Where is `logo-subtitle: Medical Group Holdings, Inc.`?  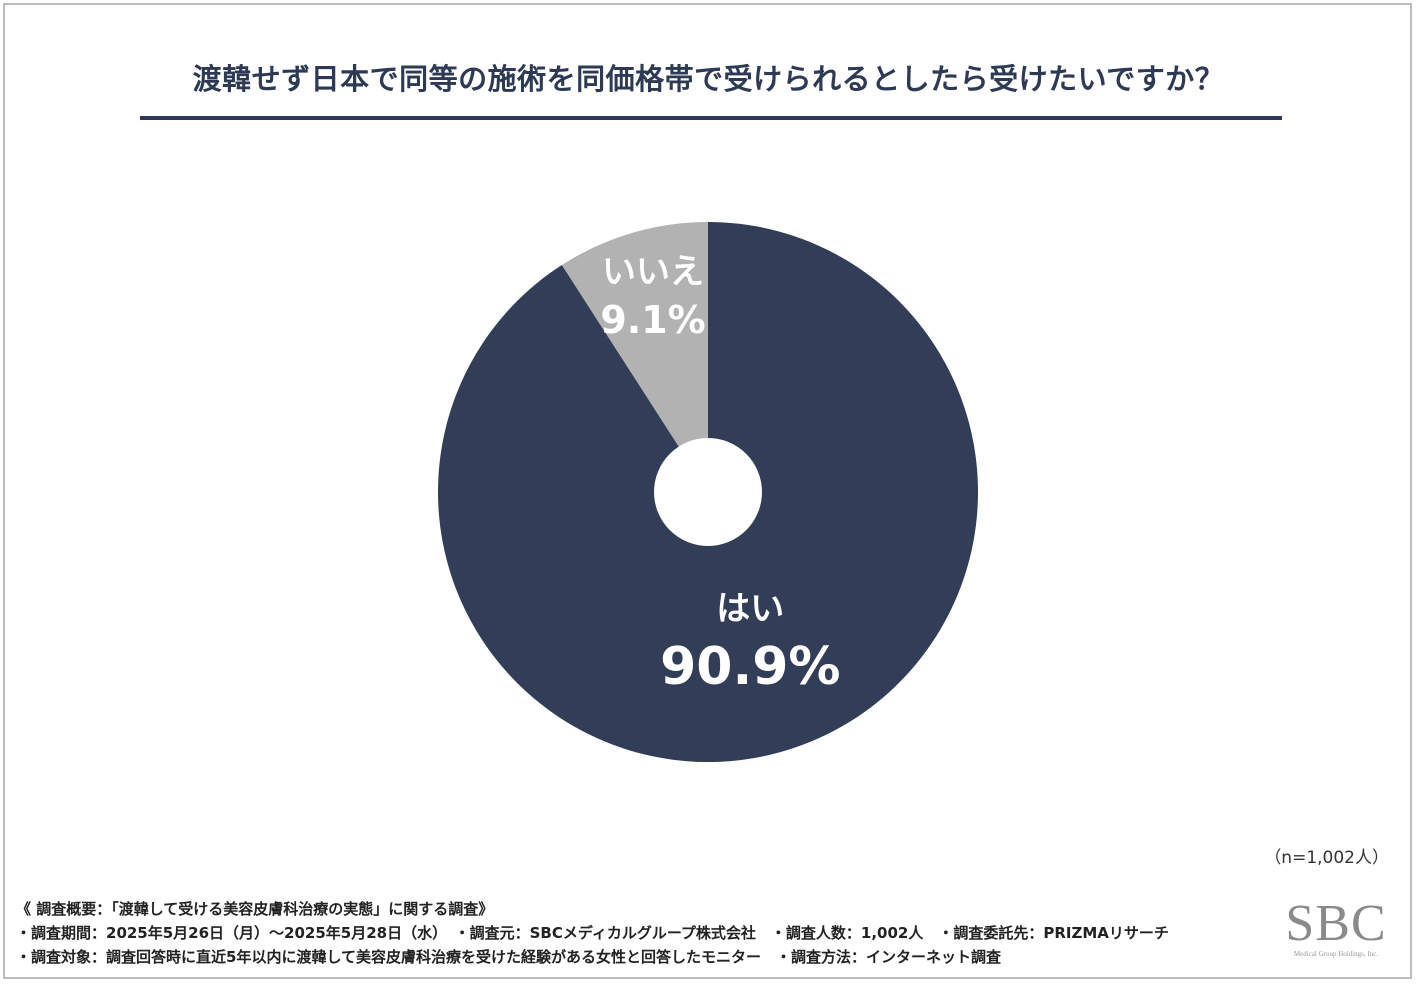
logo-subtitle: Medical Group Holdings, Inc. is located at coordinates (1336, 954).